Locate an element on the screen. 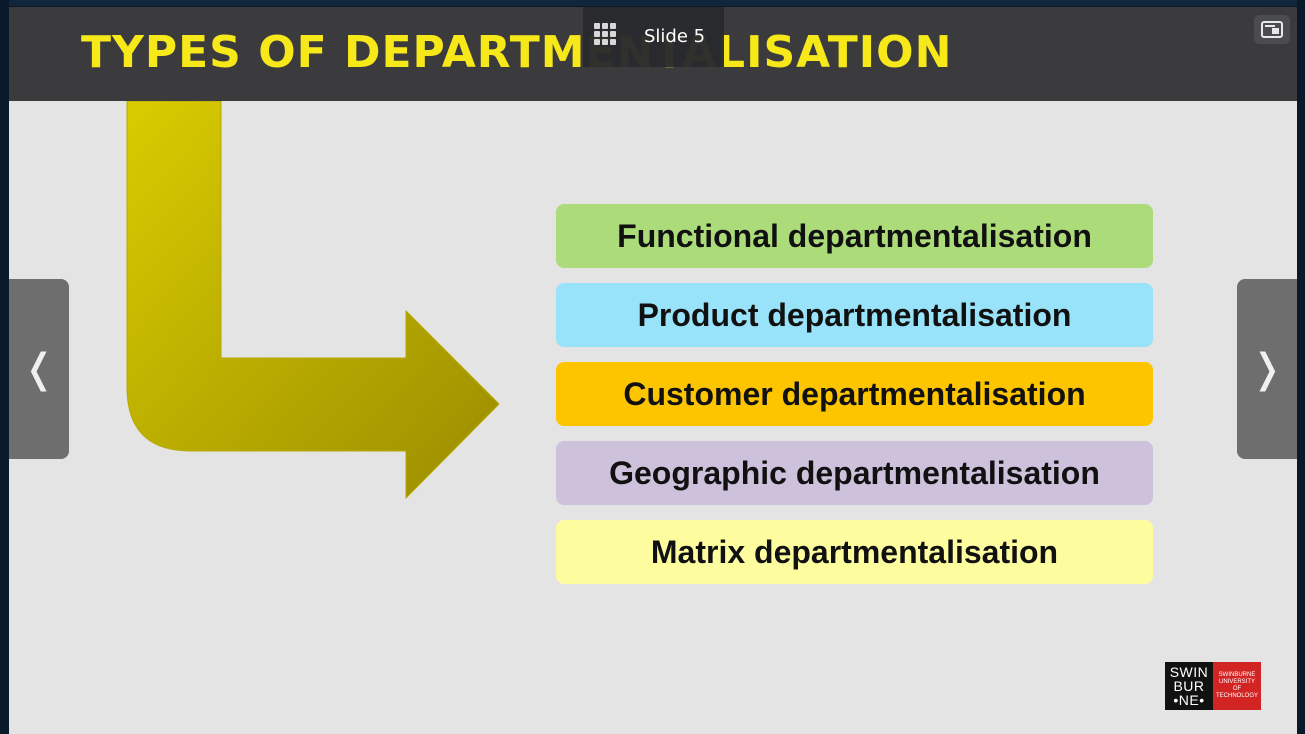 This screenshot has width=1305, height=734. screen-toggle-button is located at coordinates (1272, 29).